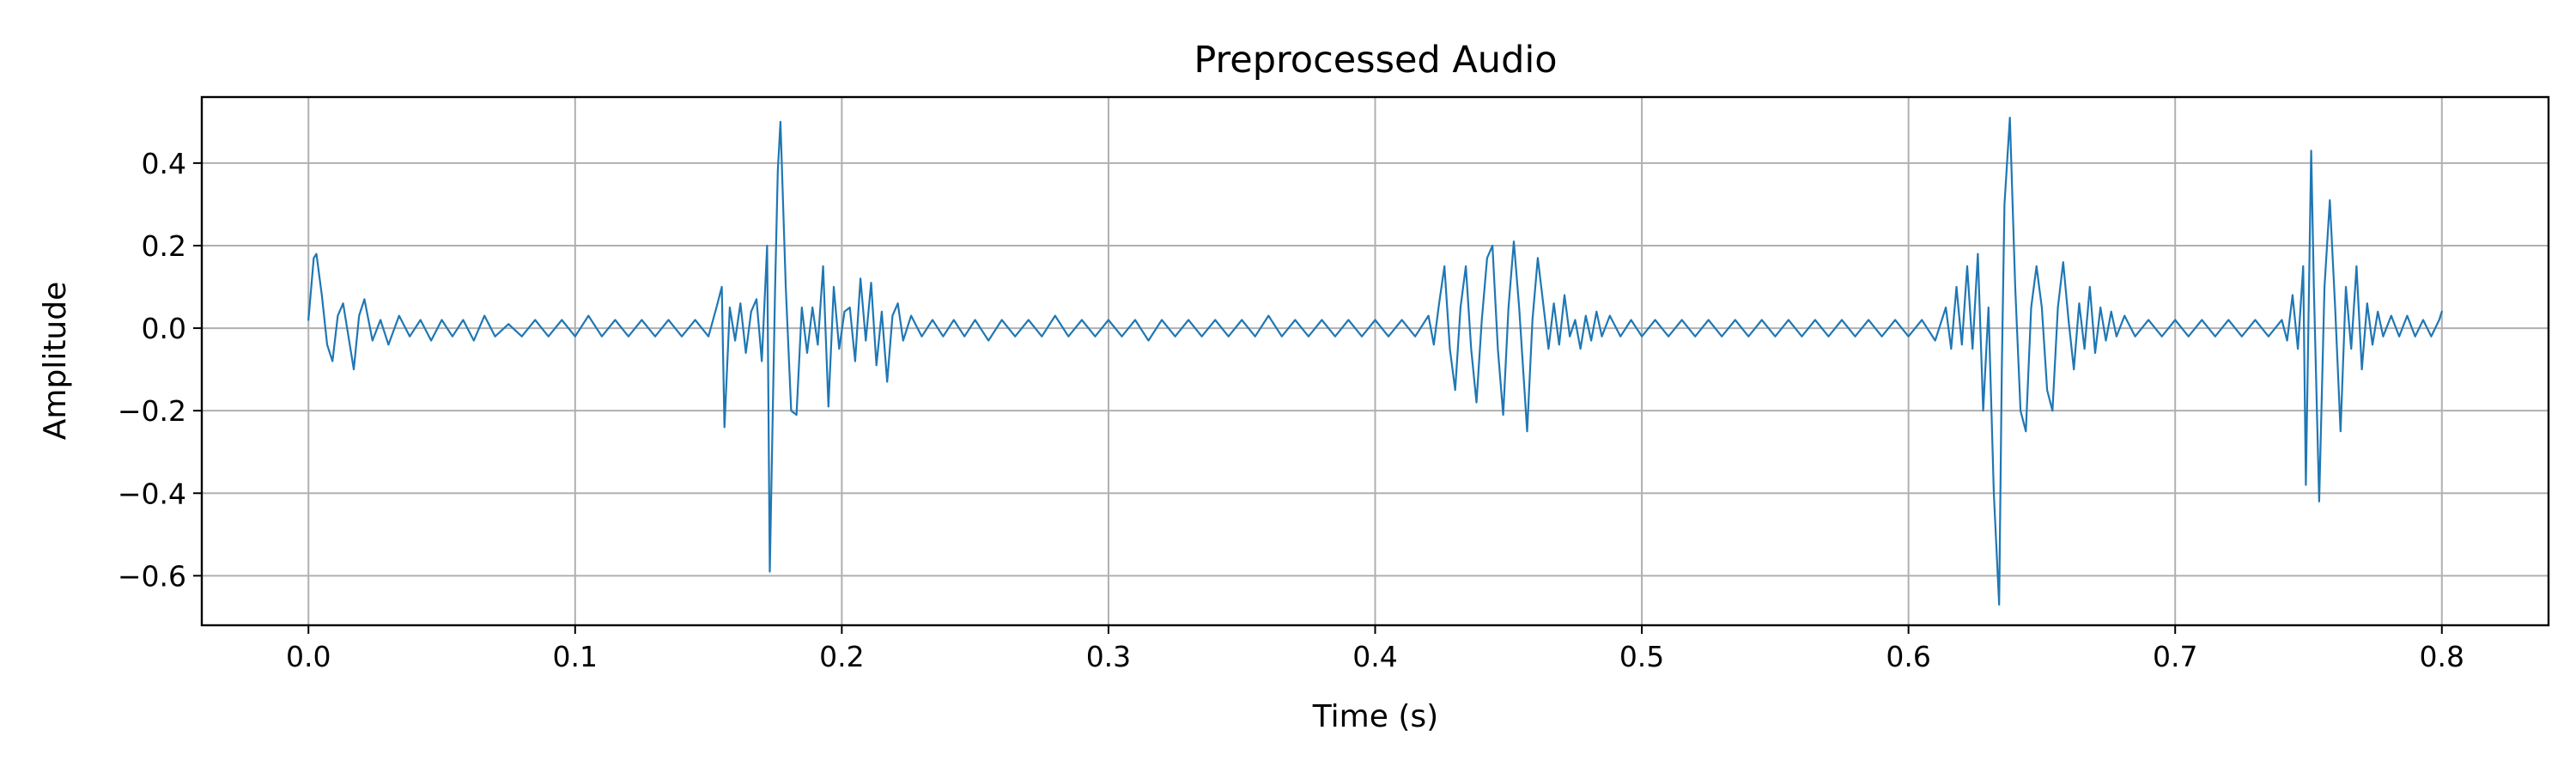 The width and height of the screenshot is (2576, 773). What do you see at coordinates (152, 411) in the screenshot?
I see `y-tick-label: −0.2` at bounding box center [152, 411].